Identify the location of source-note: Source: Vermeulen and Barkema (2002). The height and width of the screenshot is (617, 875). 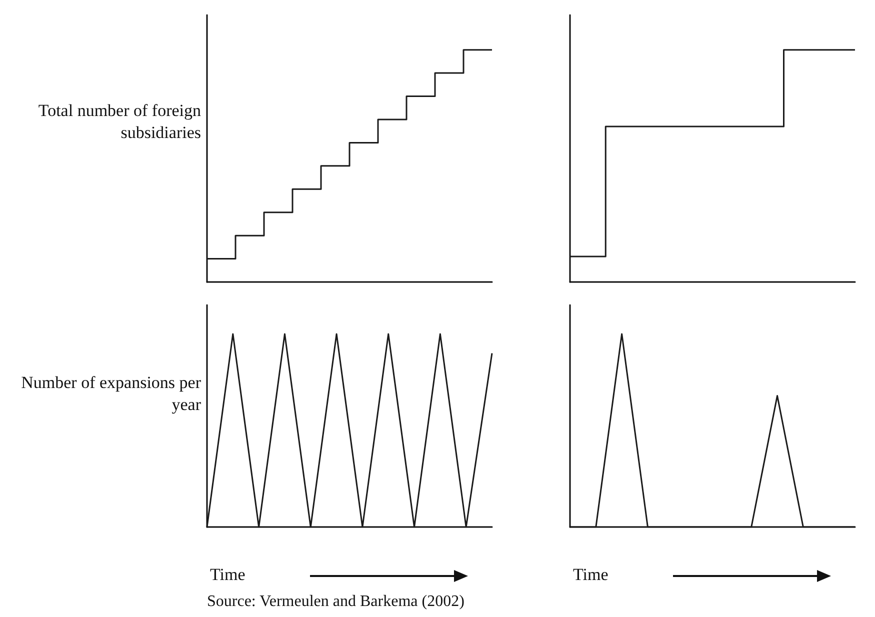
(335, 602).